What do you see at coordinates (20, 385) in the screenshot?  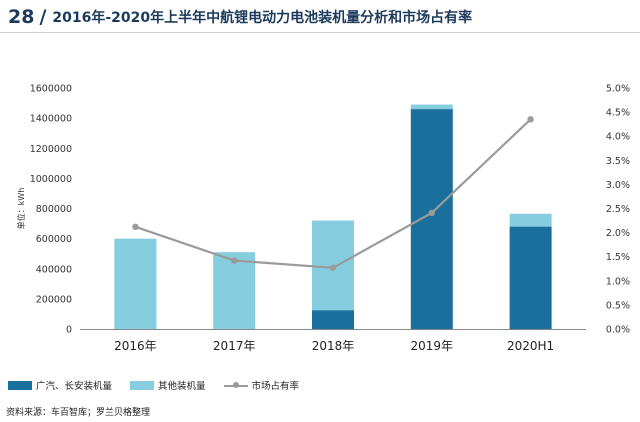 I see `legend-swatch-dark` at bounding box center [20, 385].